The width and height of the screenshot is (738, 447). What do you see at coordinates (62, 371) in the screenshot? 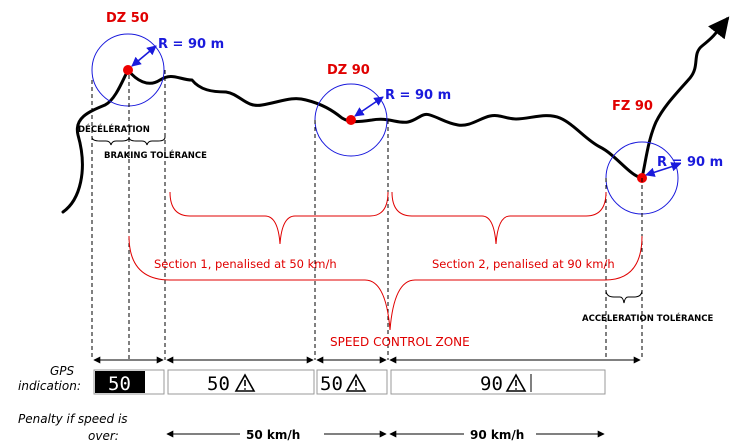
I see `gps-label-line1: GPS` at bounding box center [62, 371].